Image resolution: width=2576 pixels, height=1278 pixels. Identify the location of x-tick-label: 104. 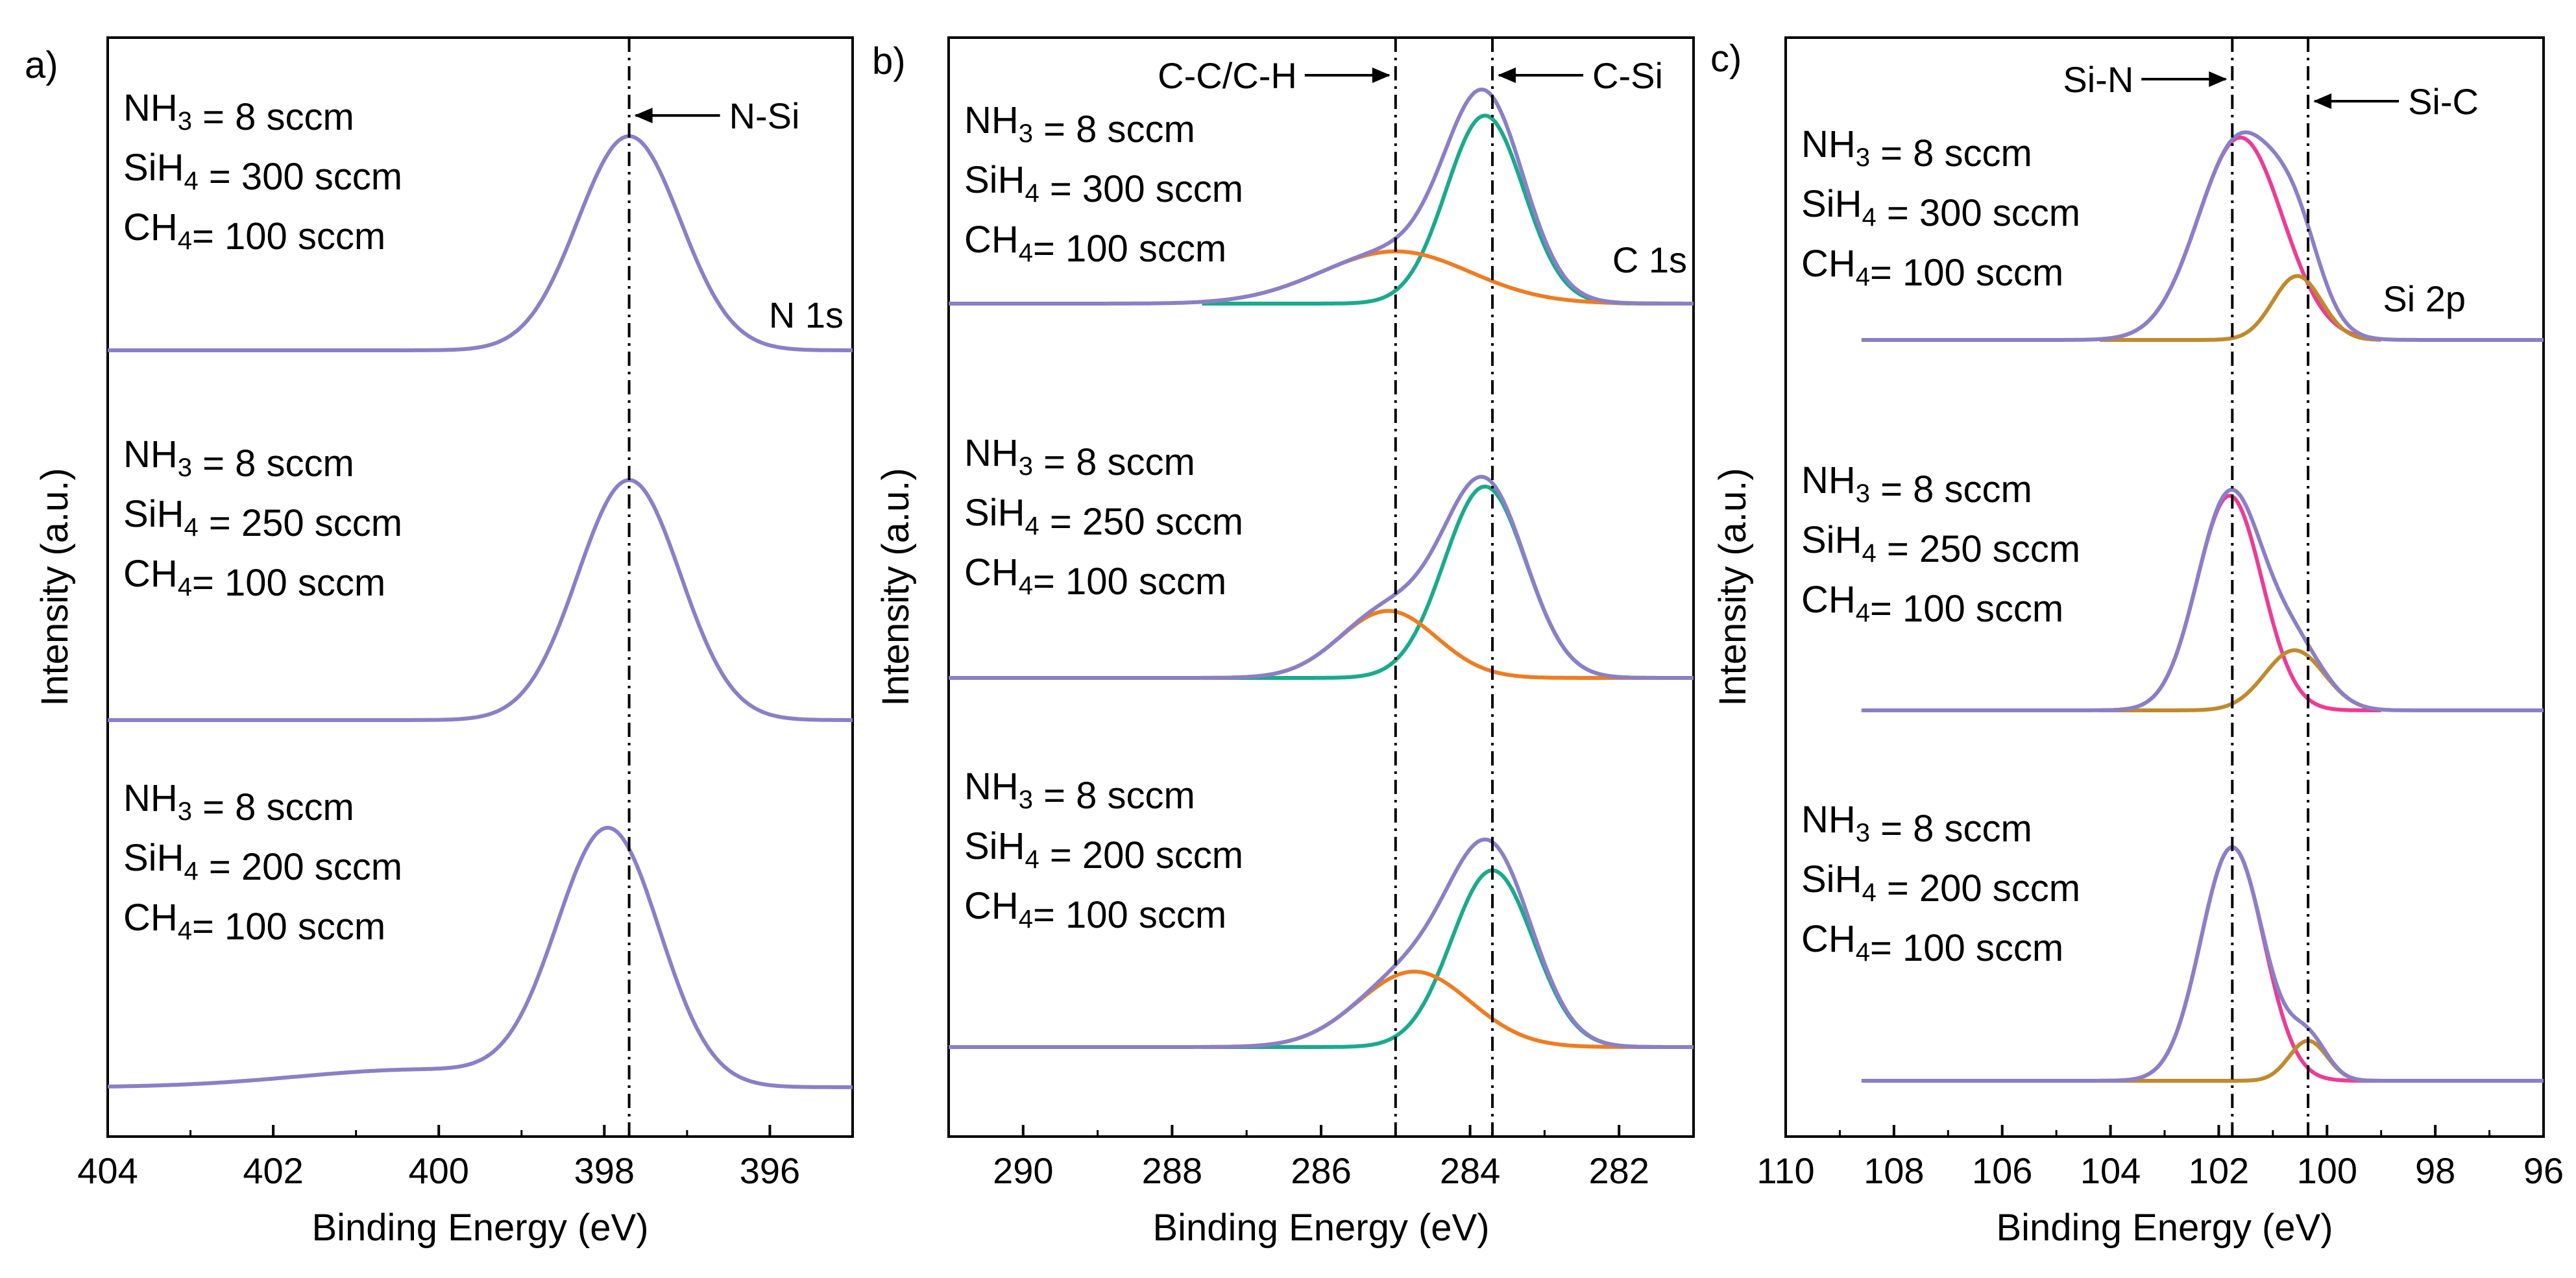
(2110, 1170).